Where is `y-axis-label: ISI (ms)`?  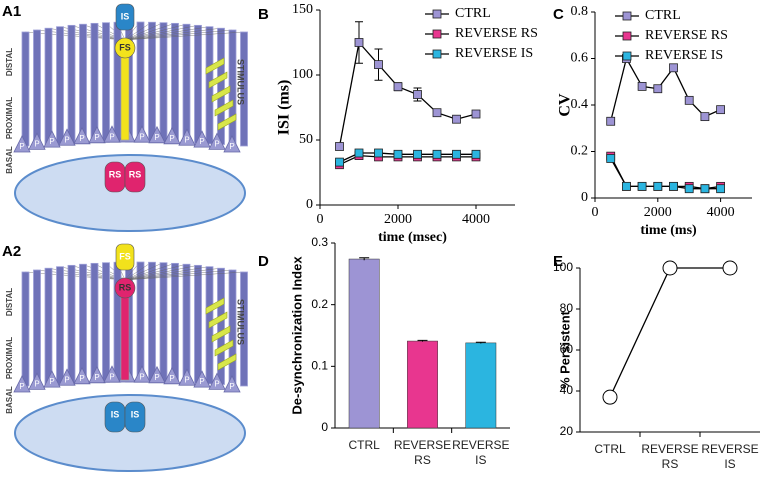
y-axis-label: ISI (ms) is located at coordinates (284, 108).